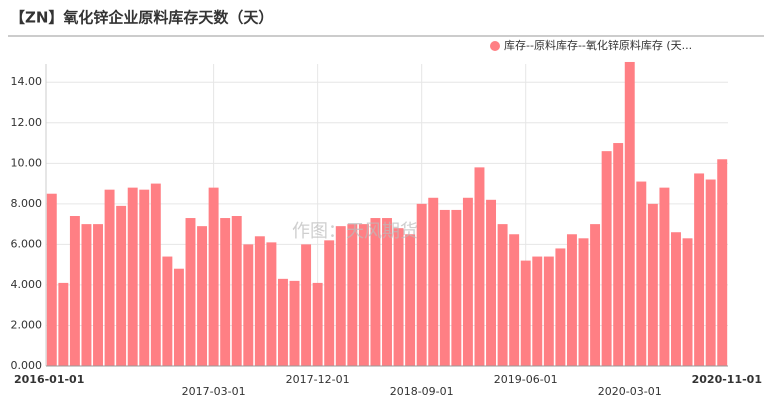  Describe the element at coordinates (214, 391) in the screenshot. I see `x-tick-label: 2017-03-01` at that location.